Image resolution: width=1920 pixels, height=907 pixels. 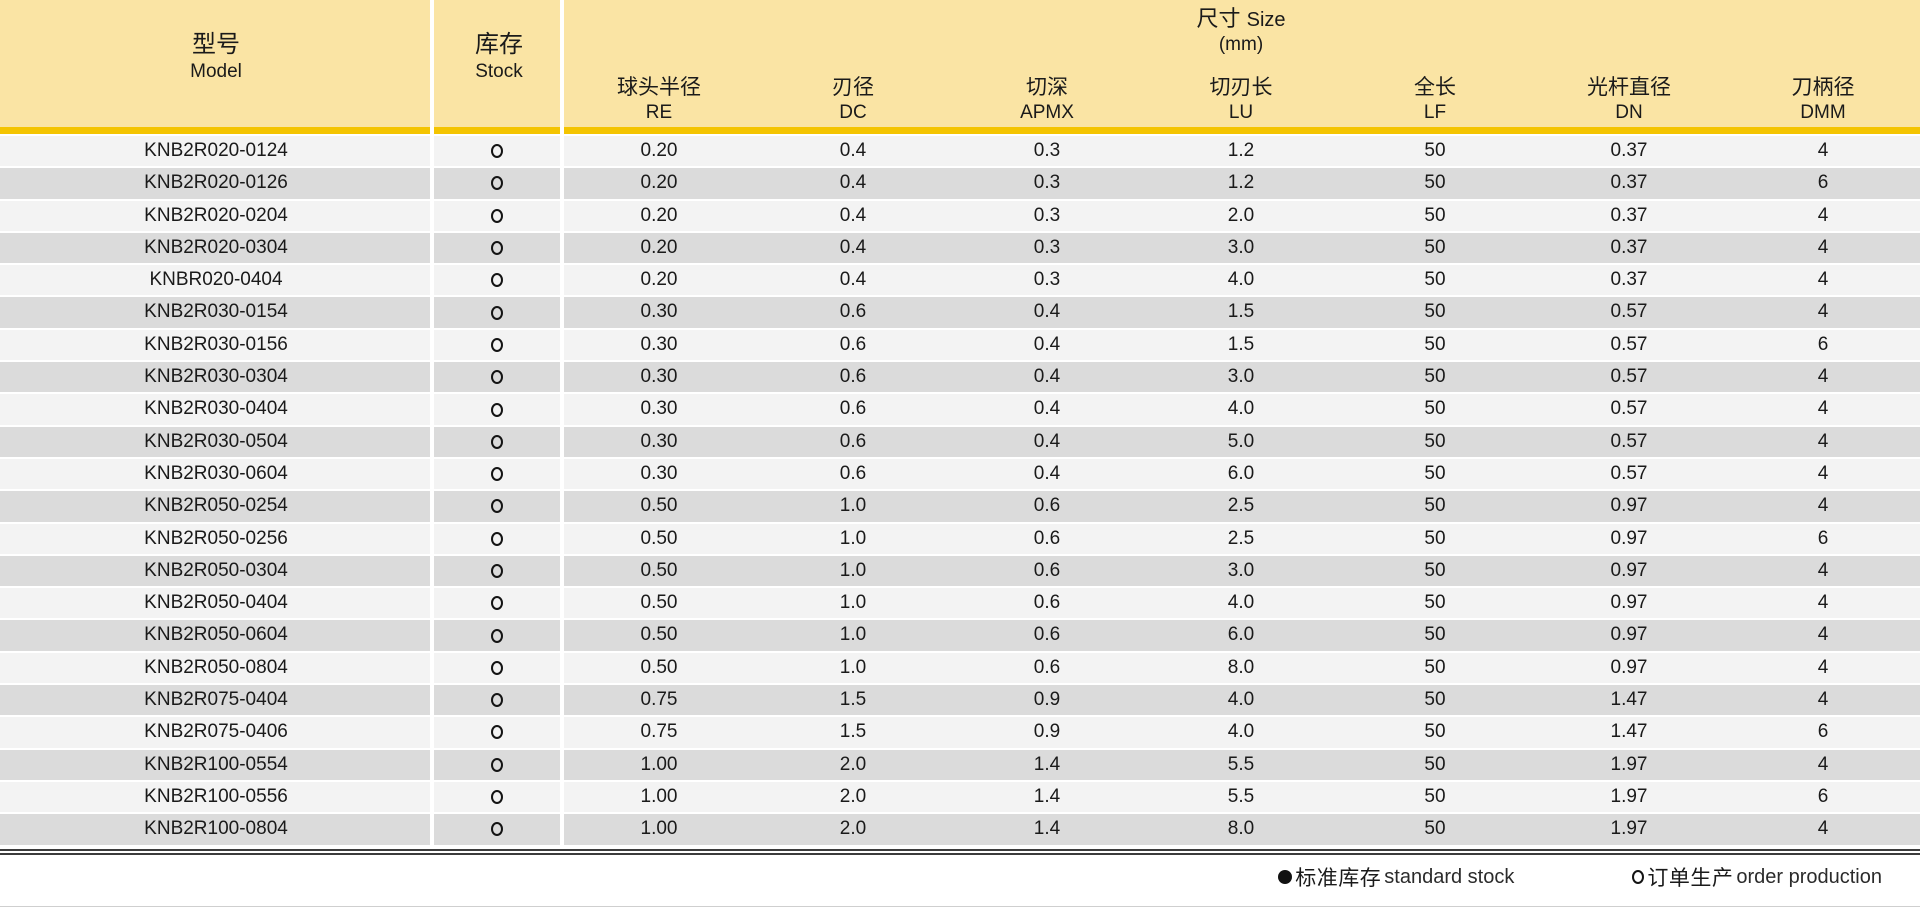 I want to click on table-row: KNB2R030-0156 0.30 0.6 0.4 1.5 50 0.57 6, so click(x=960, y=345).